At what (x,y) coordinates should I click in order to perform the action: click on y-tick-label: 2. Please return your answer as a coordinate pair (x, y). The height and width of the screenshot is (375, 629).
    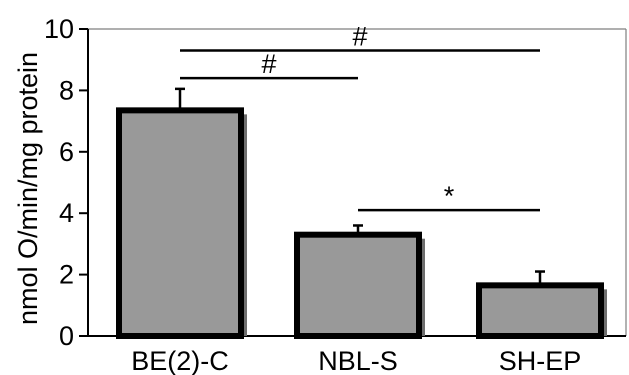
    Looking at the image, I should click on (66, 275).